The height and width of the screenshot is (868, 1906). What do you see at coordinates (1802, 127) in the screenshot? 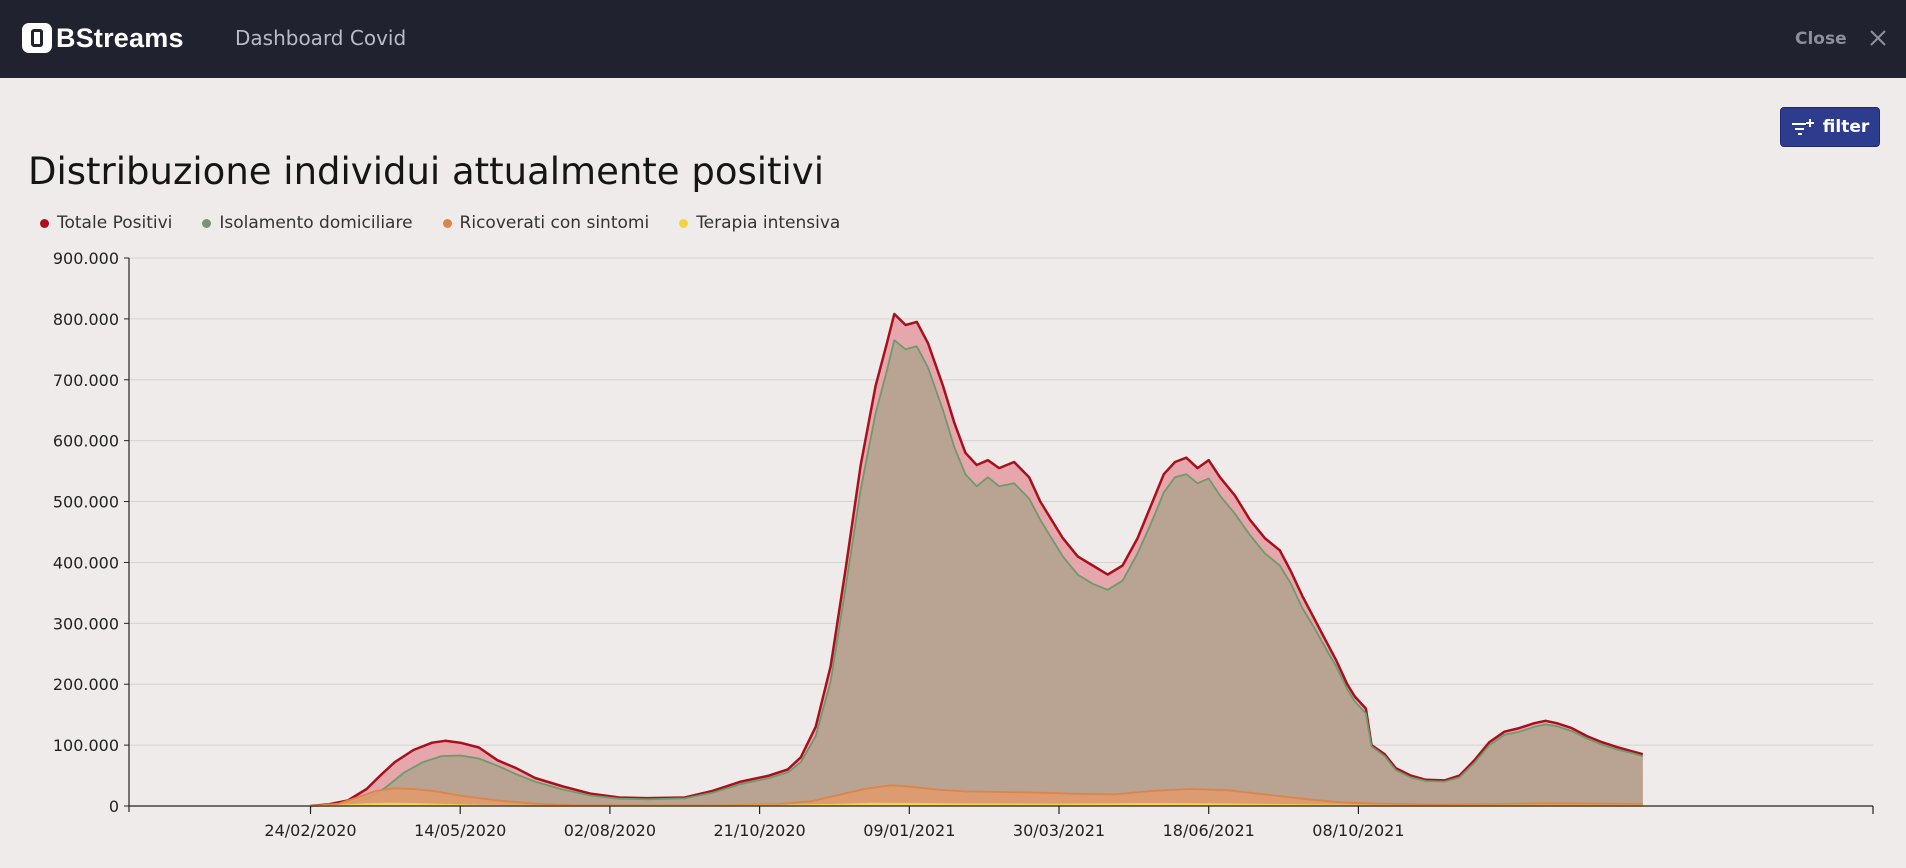
I see `filter-add-icon` at bounding box center [1802, 127].